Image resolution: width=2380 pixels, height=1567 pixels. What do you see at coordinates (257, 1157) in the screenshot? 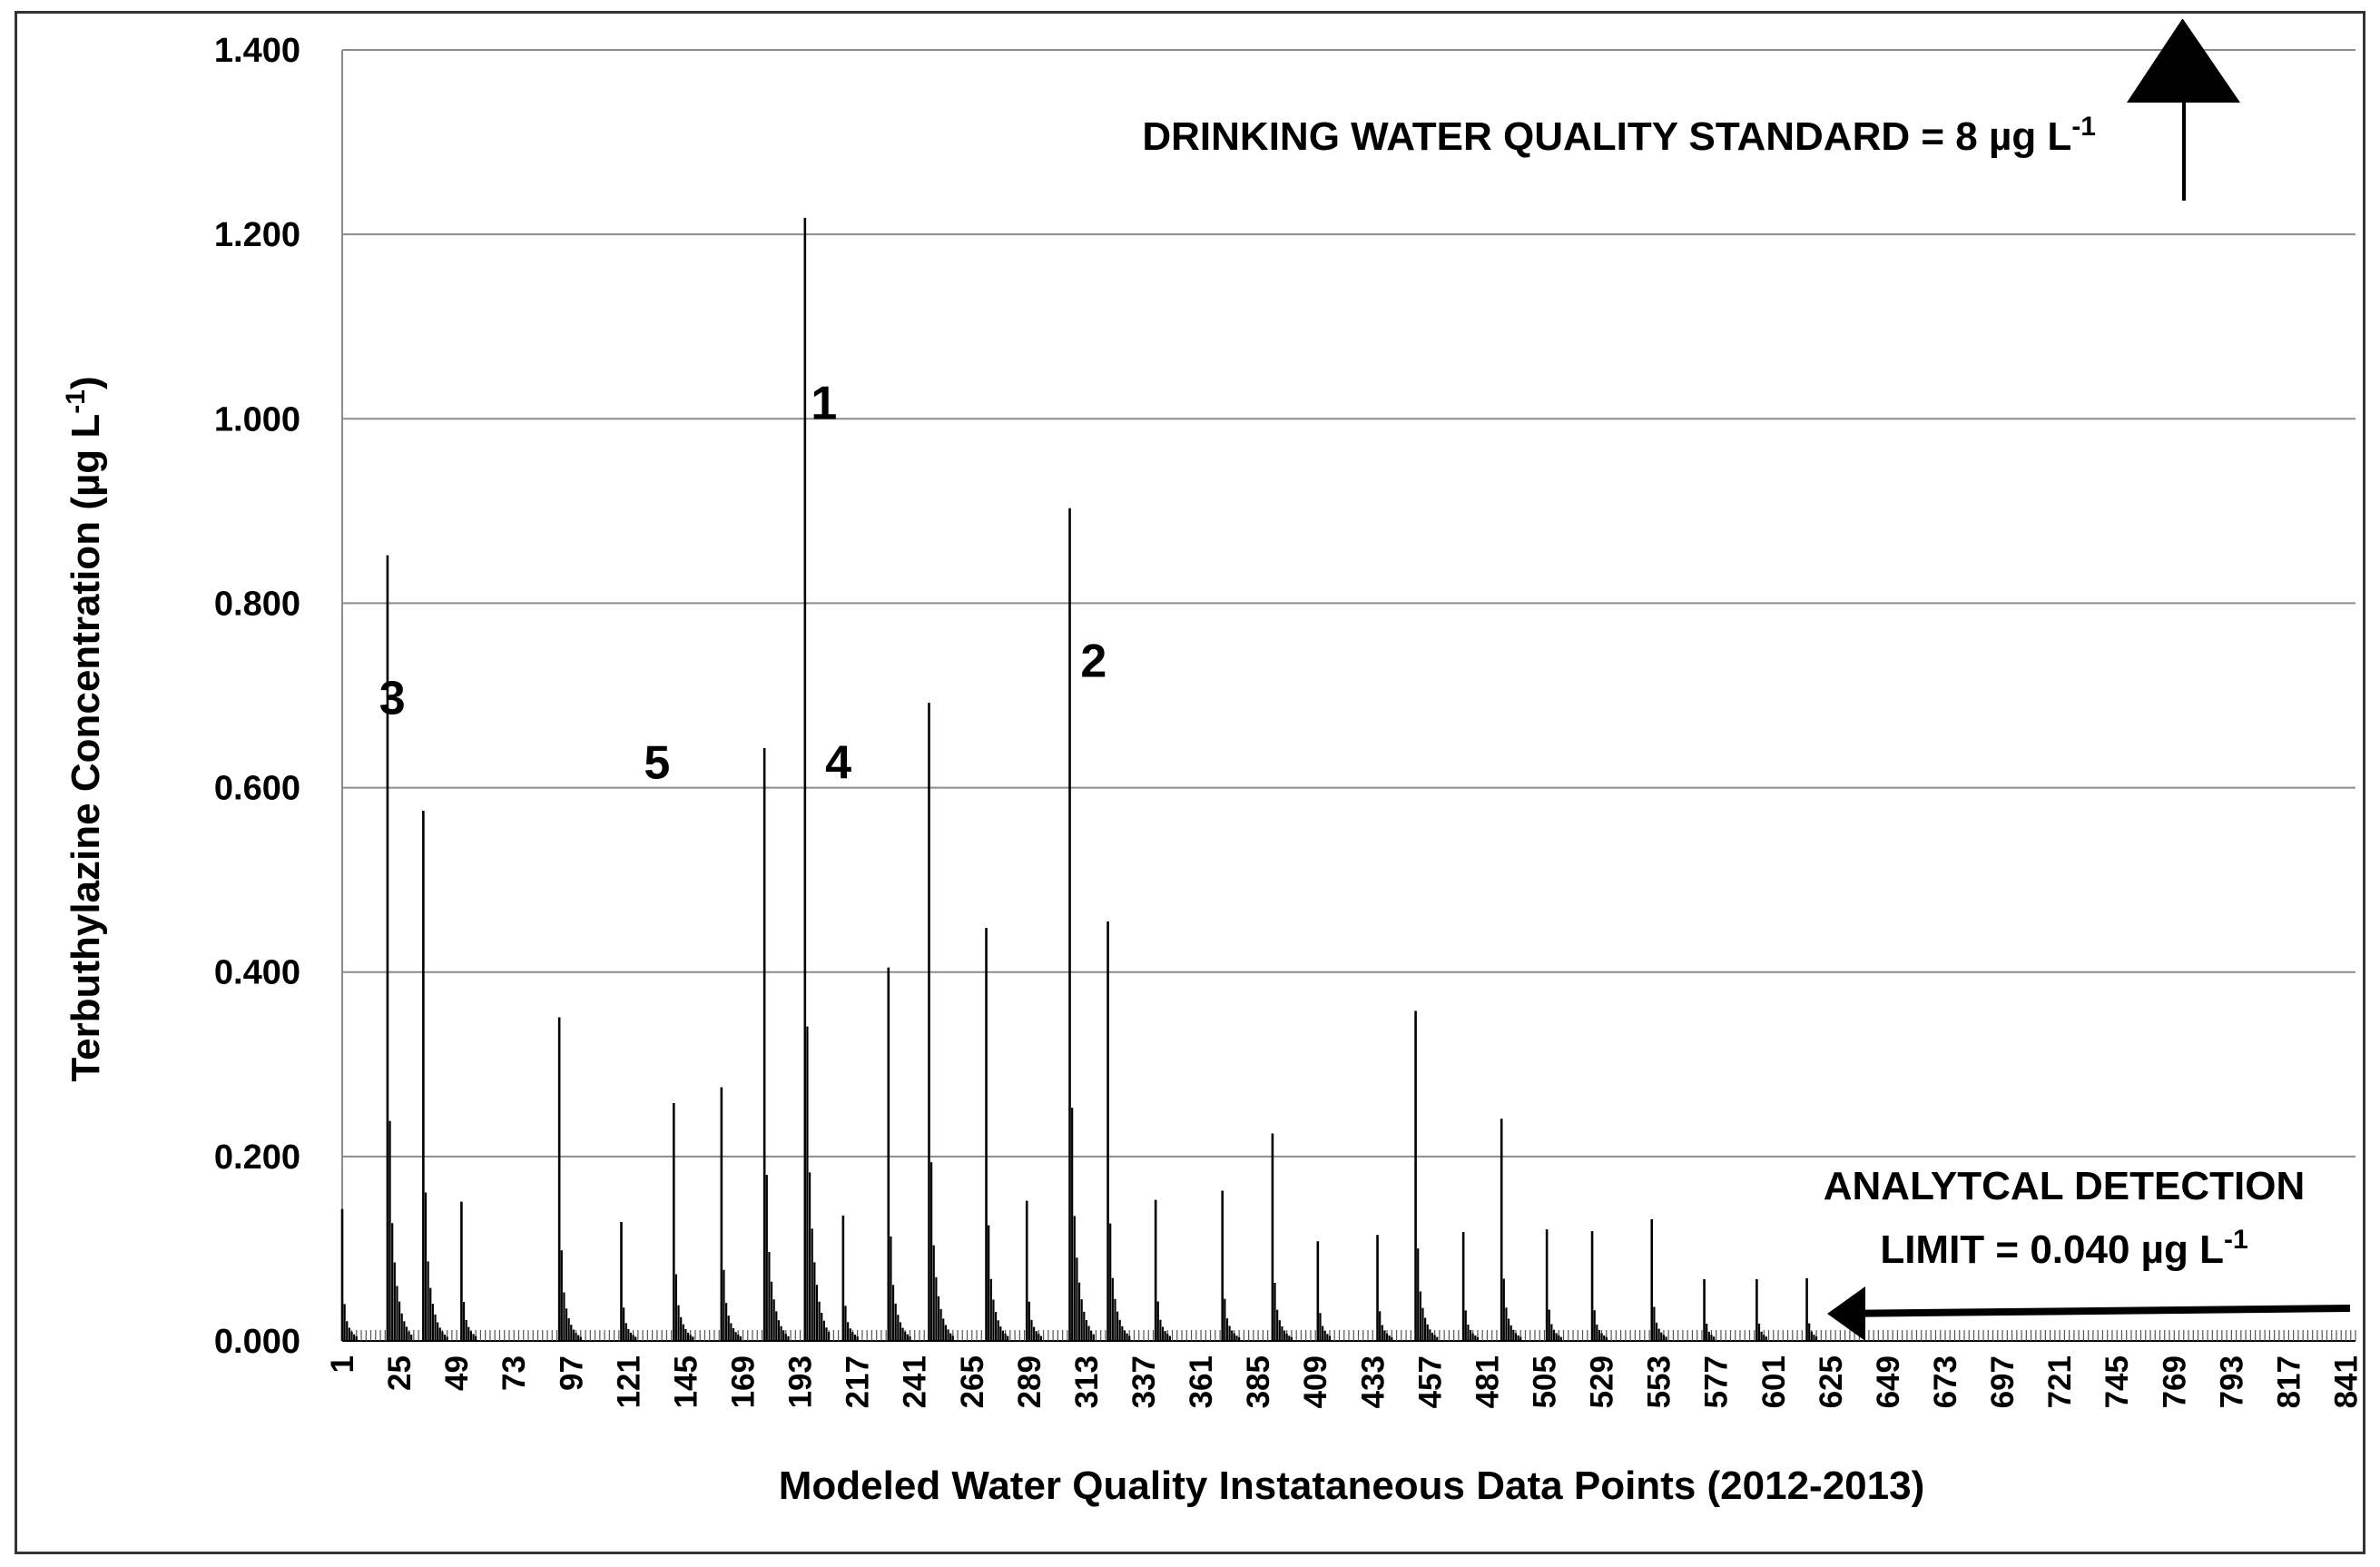
I see `y-tick-label: 0.200` at bounding box center [257, 1157].